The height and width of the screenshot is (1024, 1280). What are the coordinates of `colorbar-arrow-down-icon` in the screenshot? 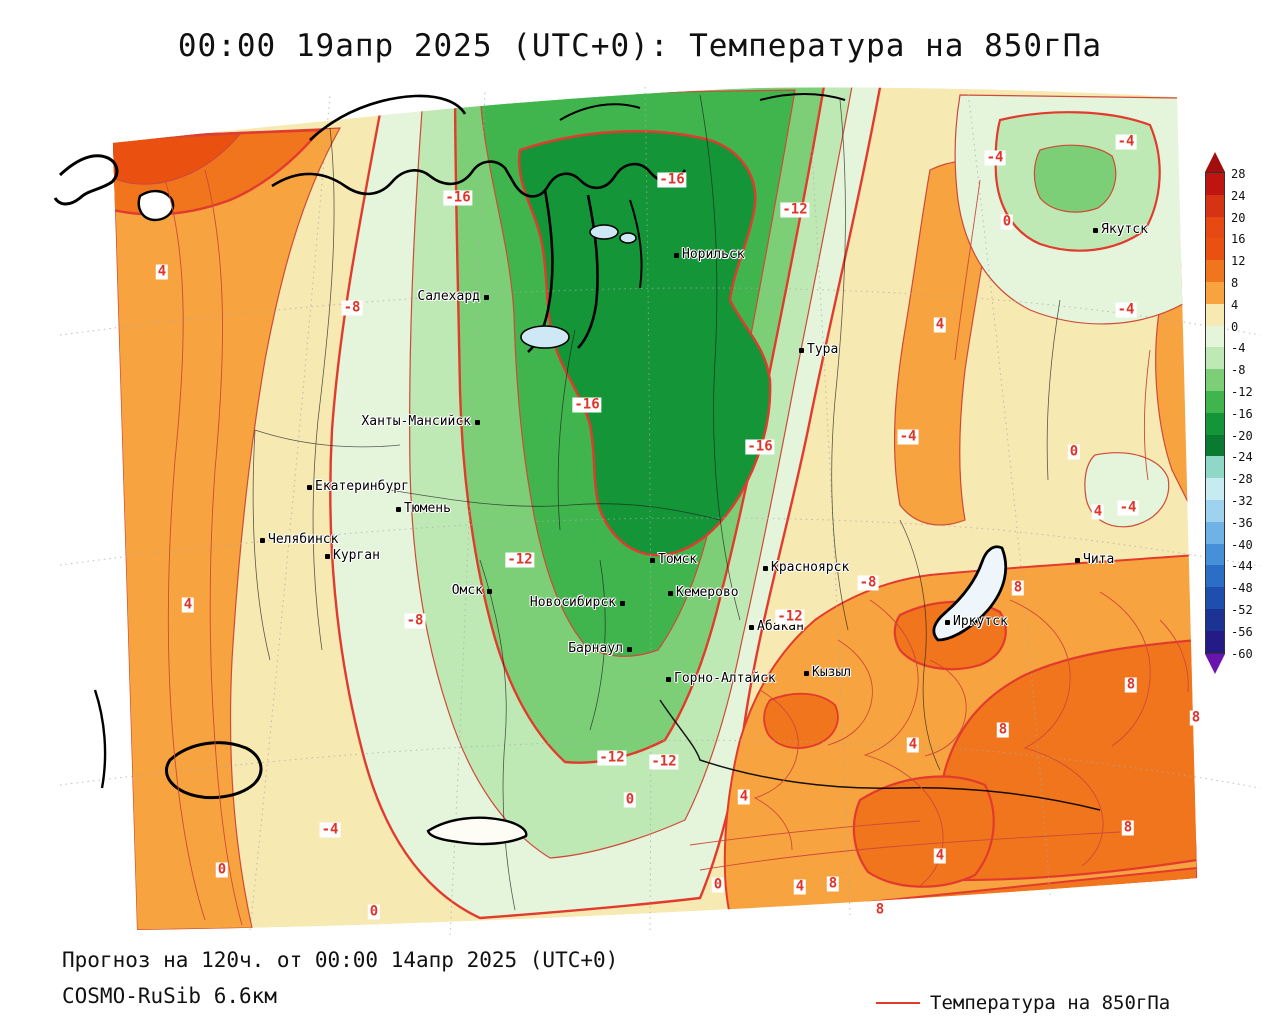 It's located at (1215, 663).